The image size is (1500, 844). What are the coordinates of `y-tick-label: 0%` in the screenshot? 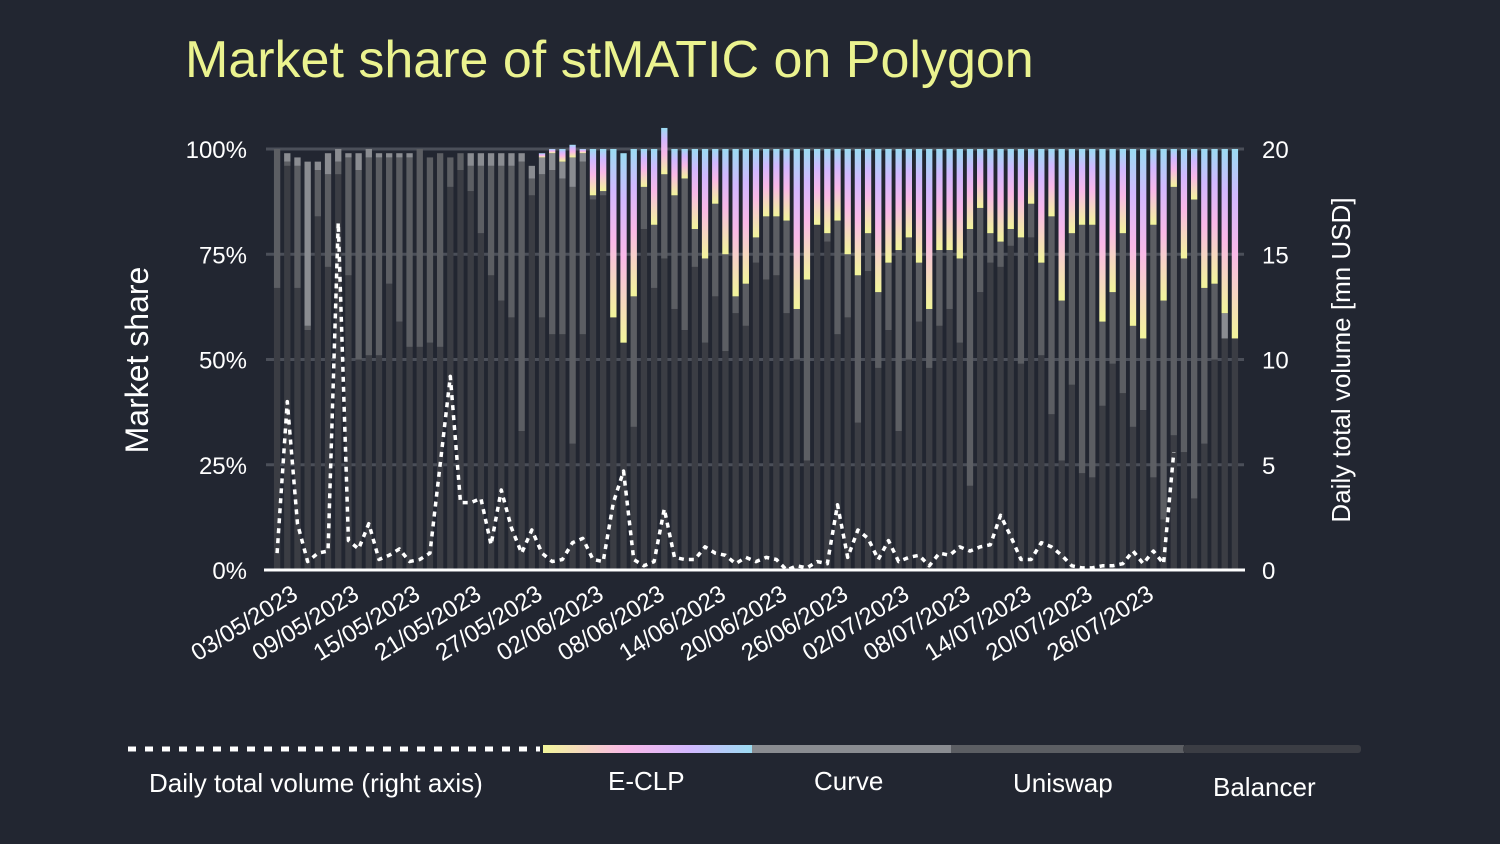 It's located at (229, 571).